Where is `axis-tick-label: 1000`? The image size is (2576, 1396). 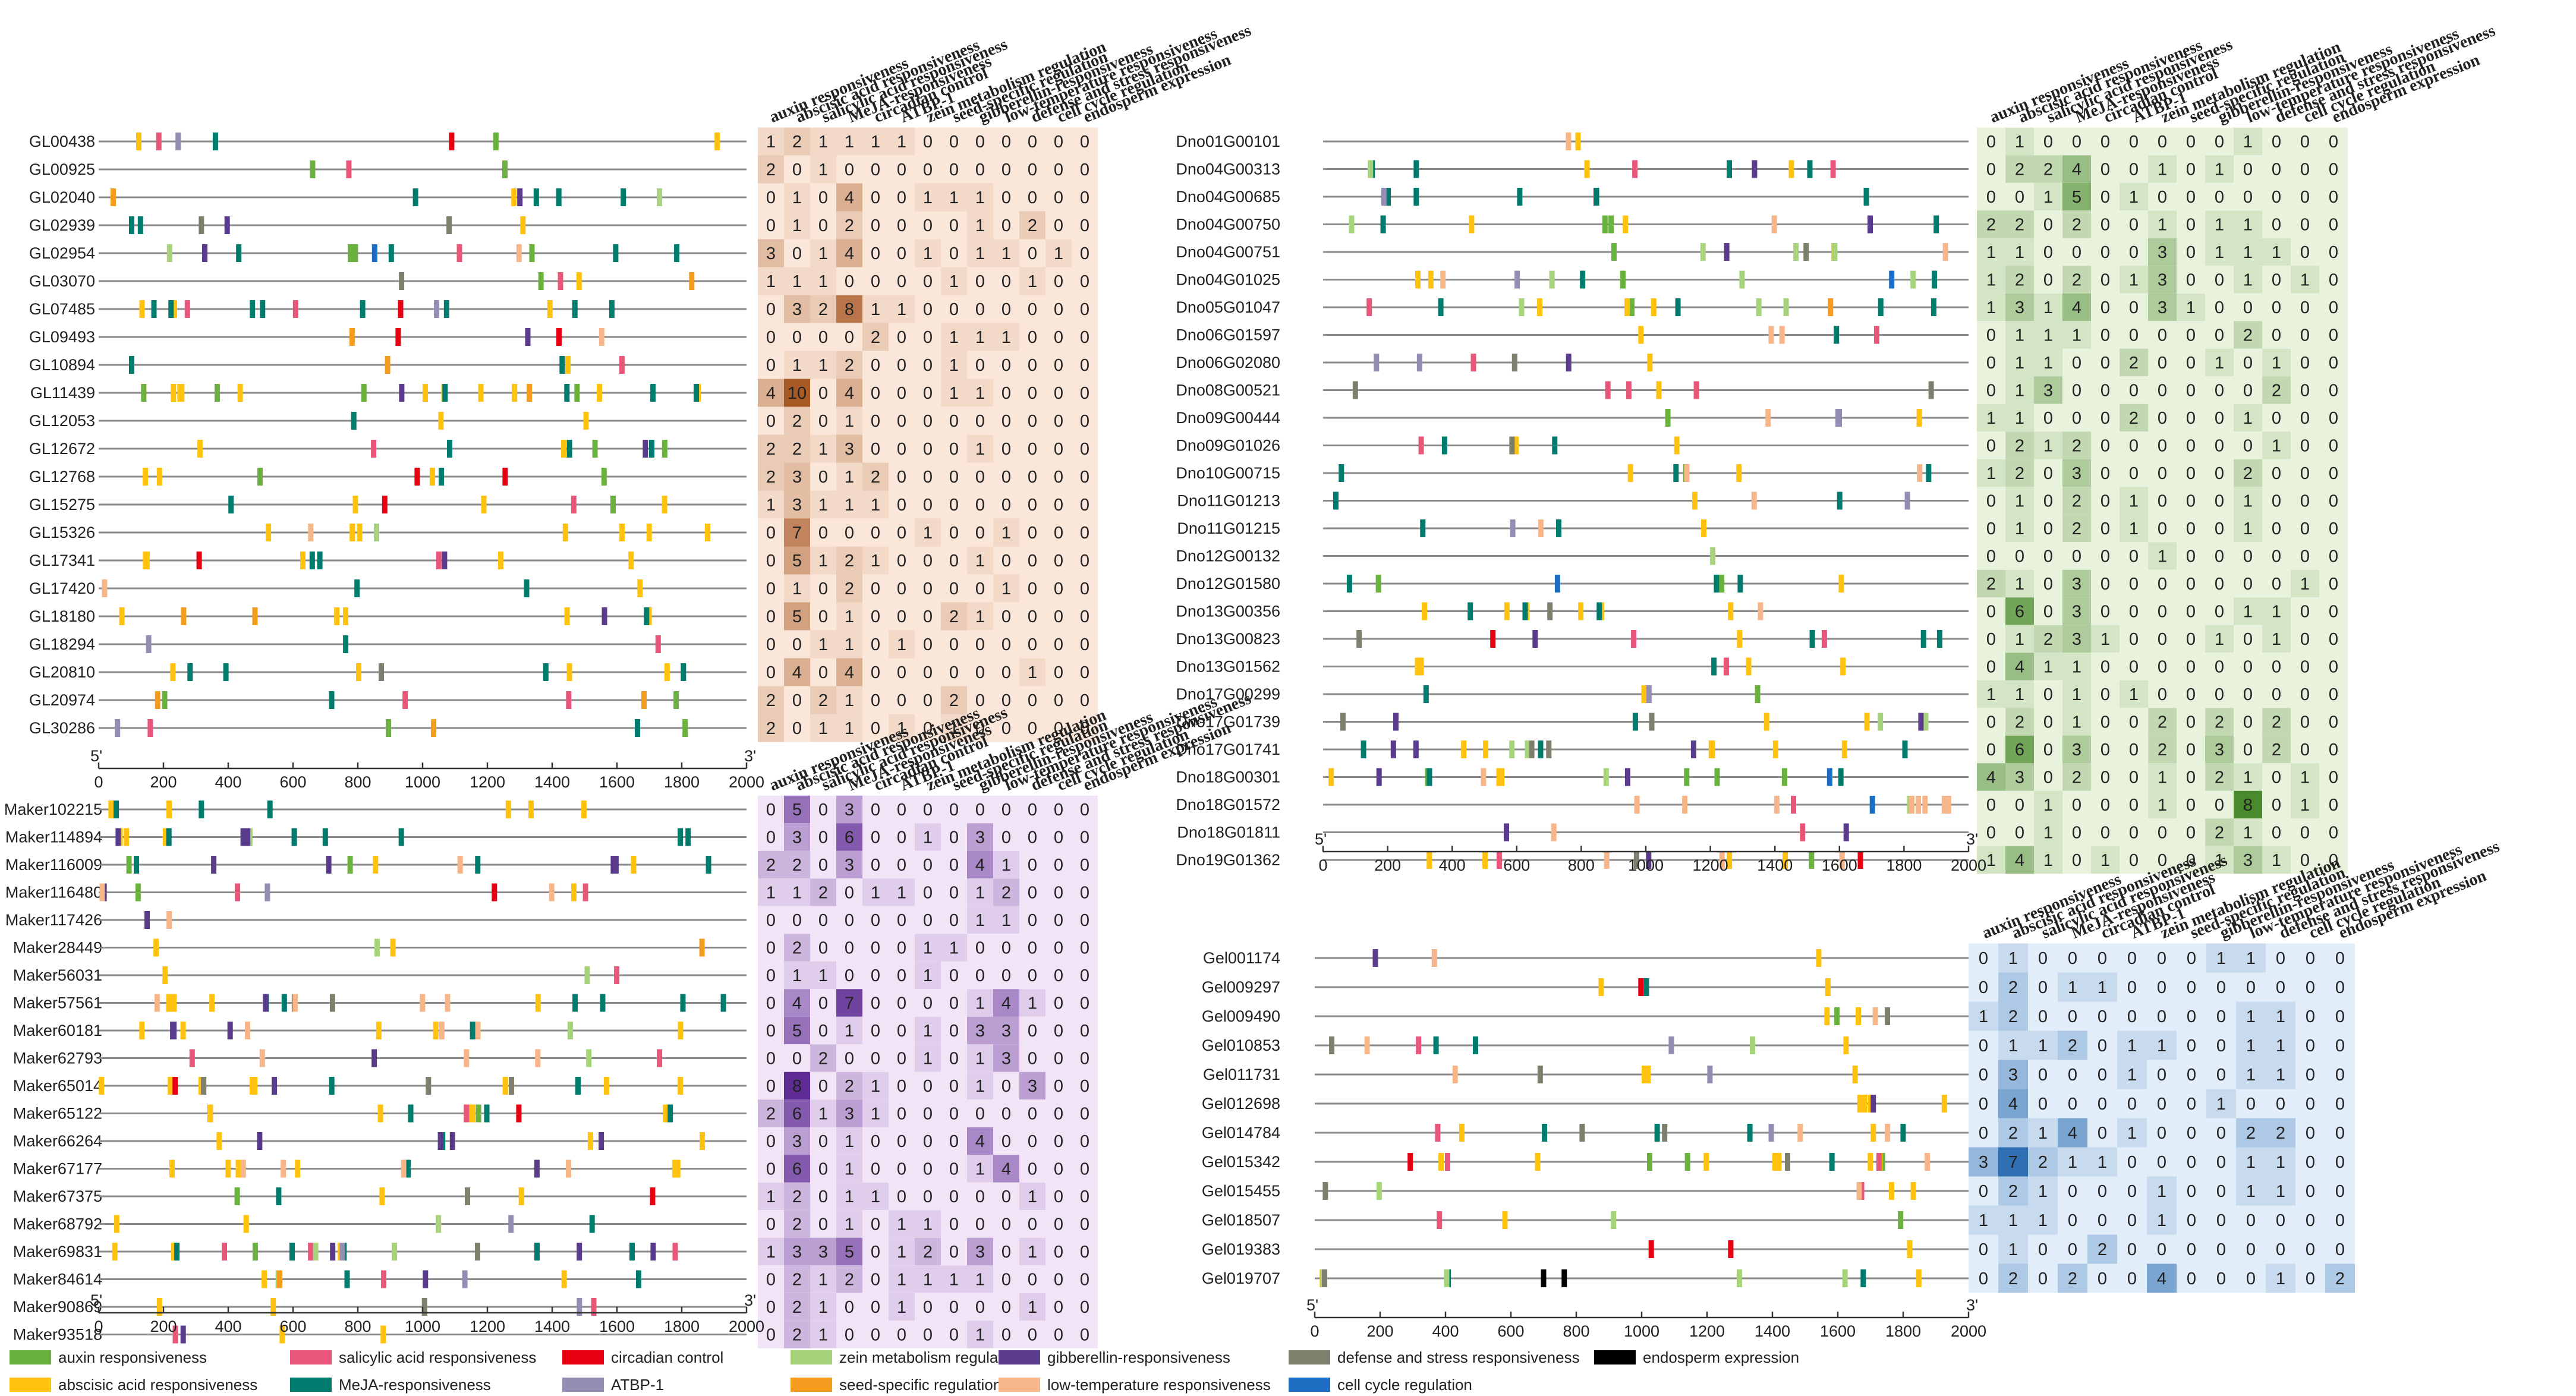
axis-tick-label: 1000 is located at coordinates (423, 1326).